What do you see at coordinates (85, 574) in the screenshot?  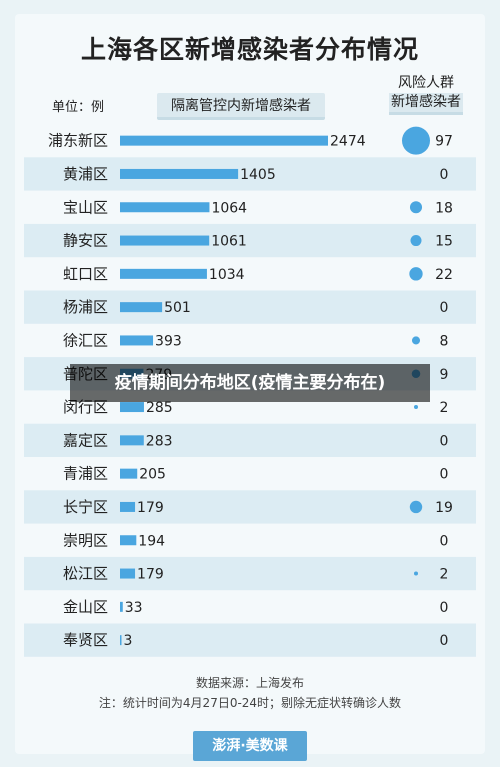 I see `category-label: 松江区` at bounding box center [85, 574].